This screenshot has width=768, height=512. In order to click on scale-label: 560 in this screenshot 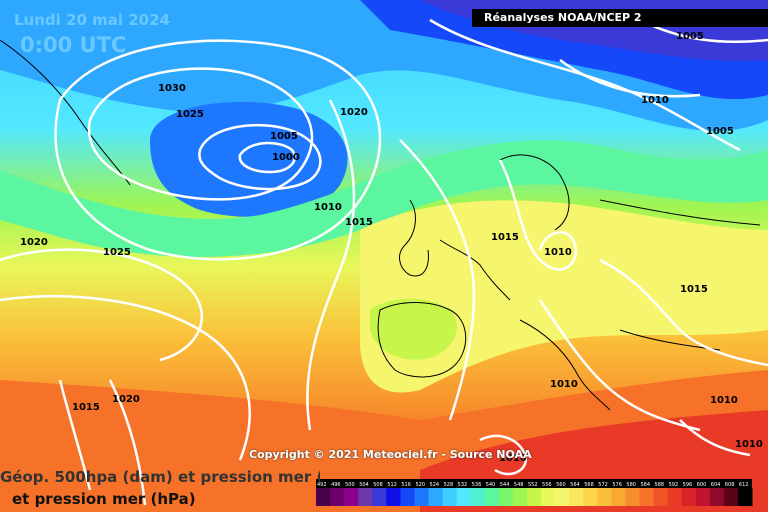, I will do `click(561, 485)`.